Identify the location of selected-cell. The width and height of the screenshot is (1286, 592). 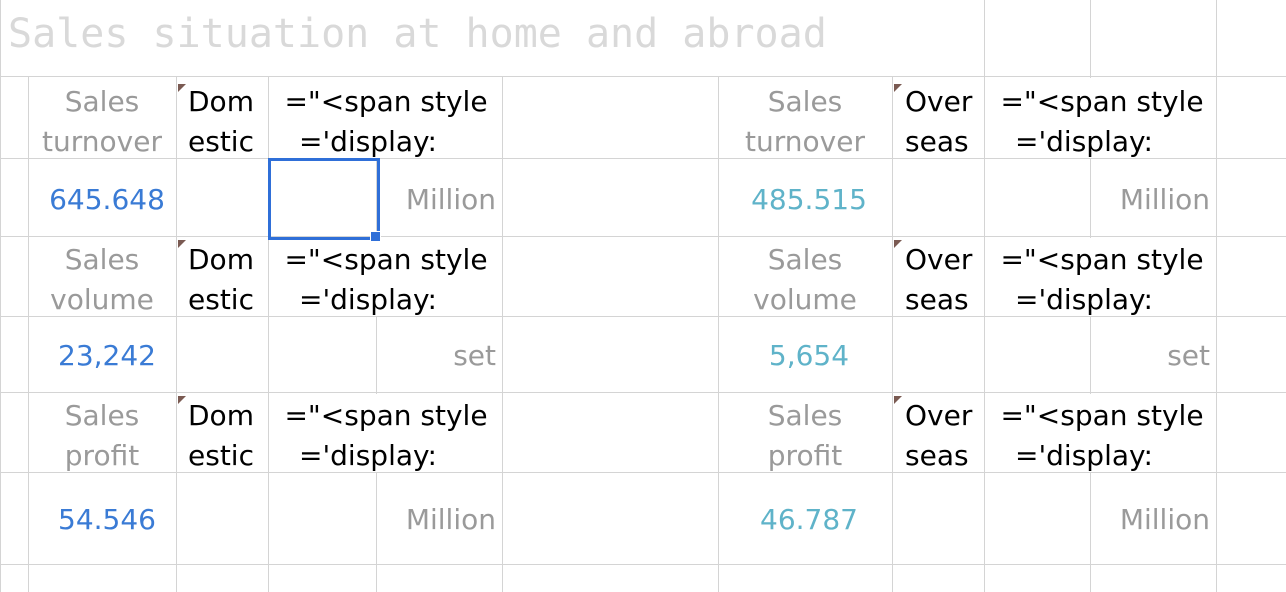
(324, 199).